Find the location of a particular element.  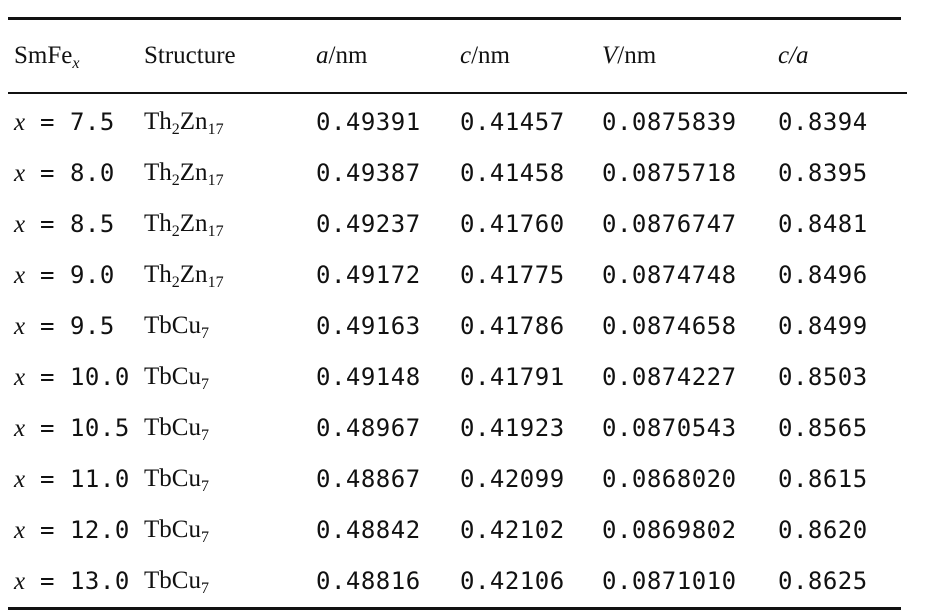

header-v: V/nm is located at coordinates (690, 56).